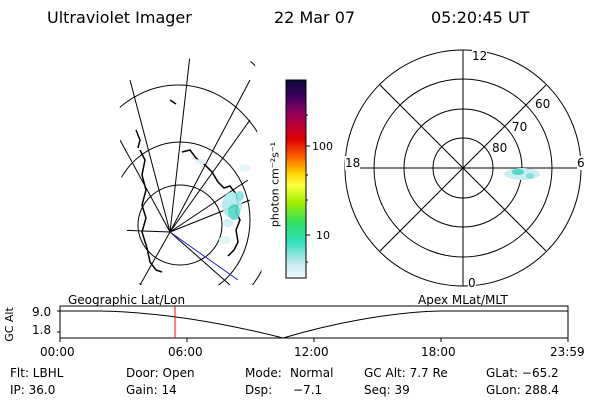 This screenshot has height=400, width=600. Describe the element at coordinates (353, 163) in the screenshot. I see `mlt-label-18: 18` at that location.